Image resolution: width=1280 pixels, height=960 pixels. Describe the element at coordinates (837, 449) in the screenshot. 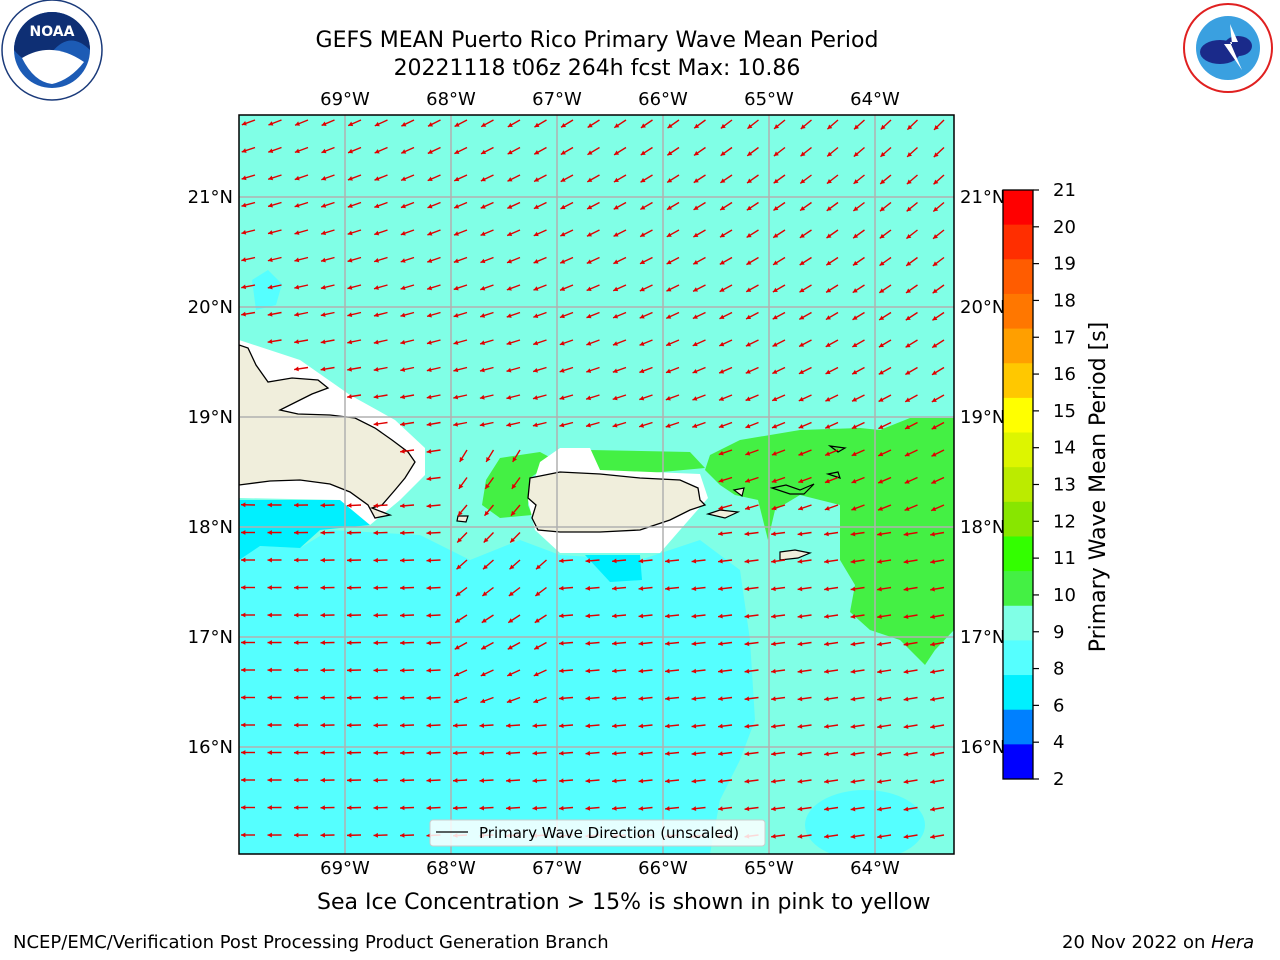

I see `islet-north` at that location.